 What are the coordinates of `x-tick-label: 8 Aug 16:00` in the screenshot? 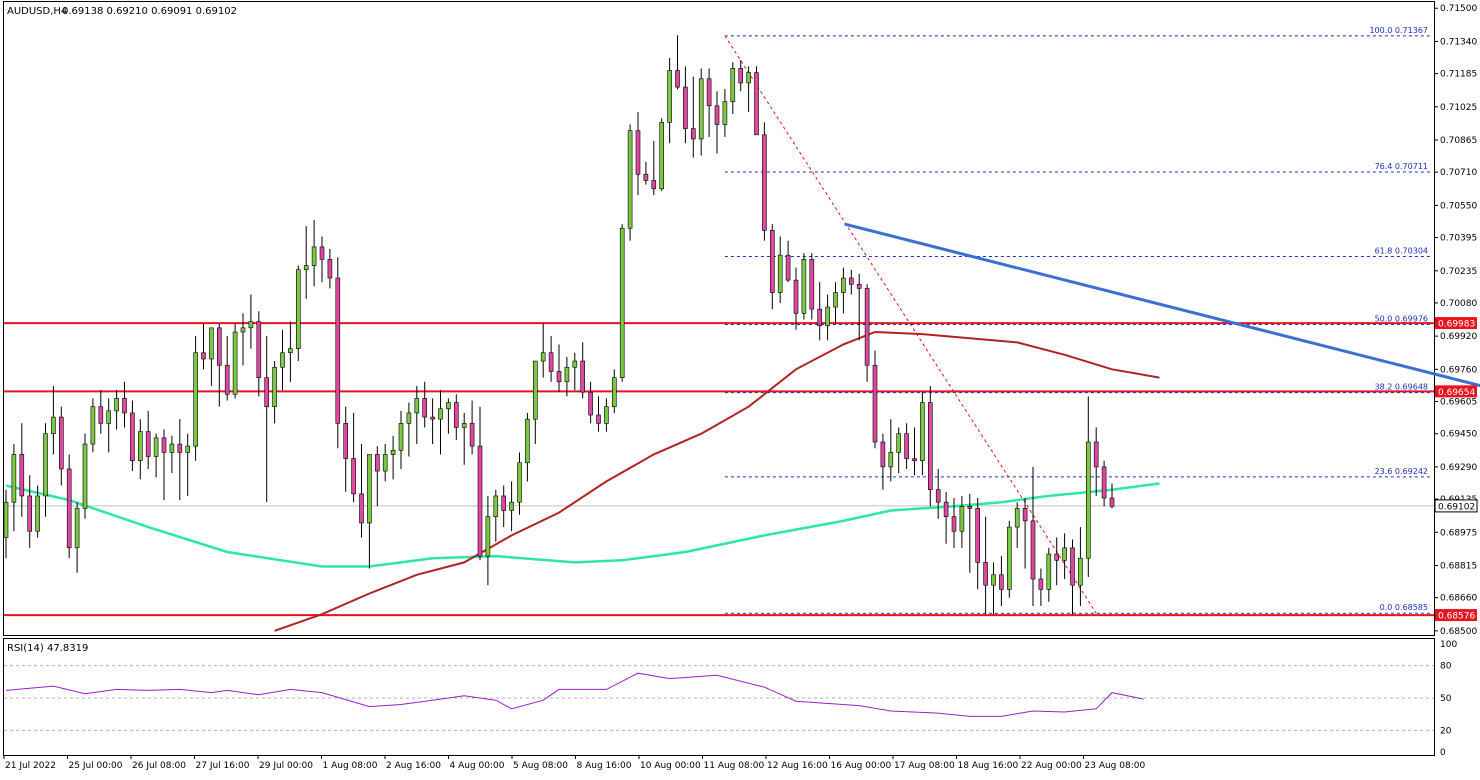 It's located at (604, 766).